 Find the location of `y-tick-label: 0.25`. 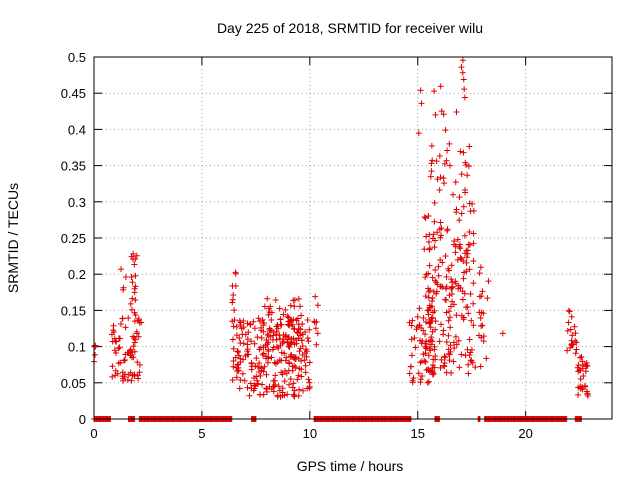

y-tick-label: 0.25 is located at coordinates (73, 238).